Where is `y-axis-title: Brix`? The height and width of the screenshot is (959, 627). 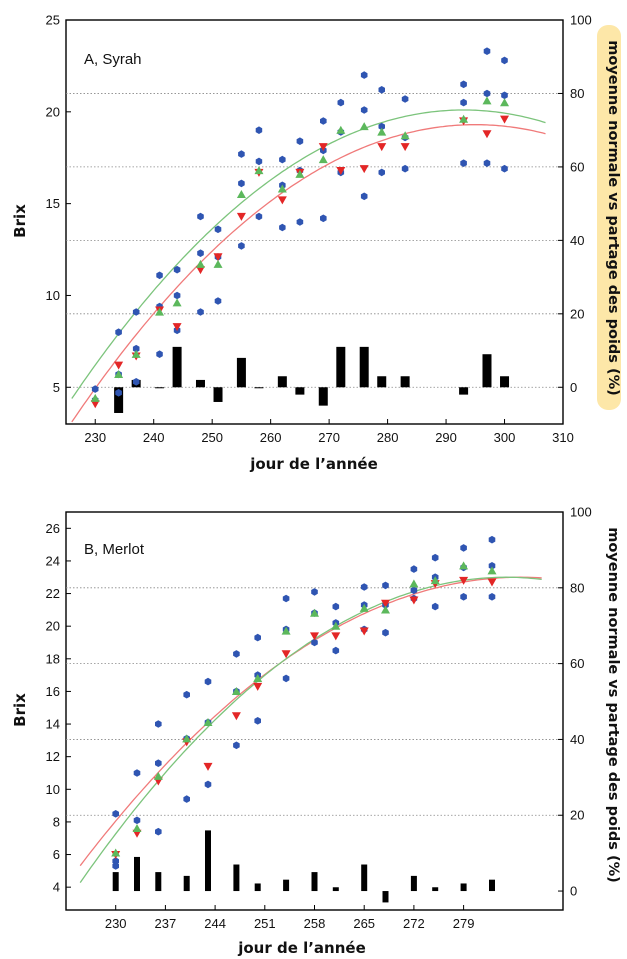
y-axis-title: Brix is located at coordinates (20, 710).